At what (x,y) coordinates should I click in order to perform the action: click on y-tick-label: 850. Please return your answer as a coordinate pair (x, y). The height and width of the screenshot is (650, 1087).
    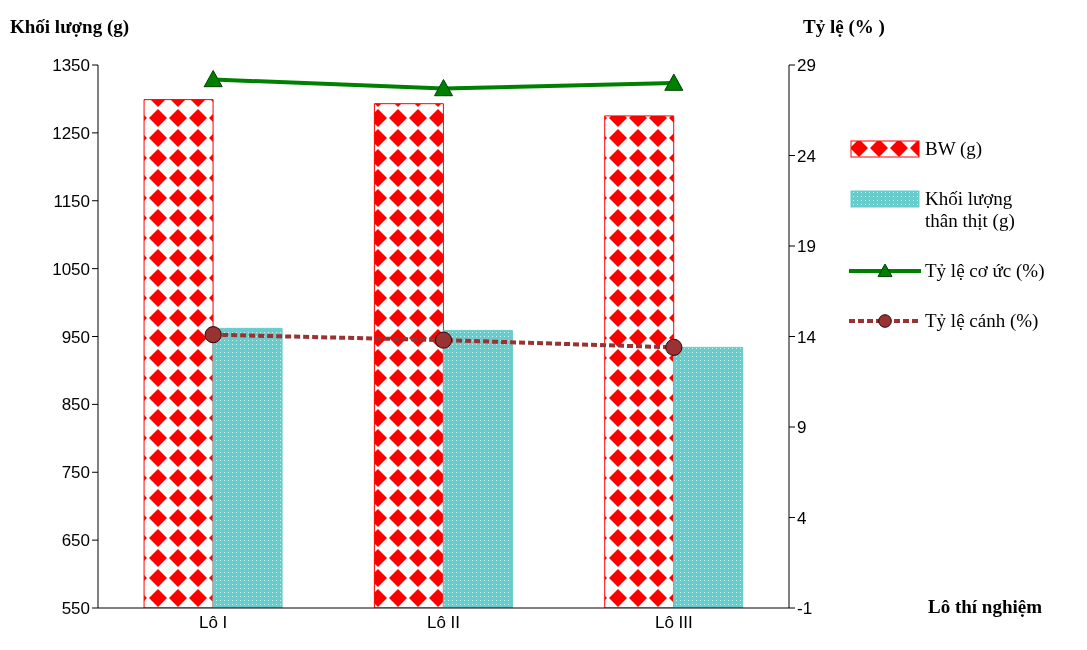
    Looking at the image, I should click on (75, 405).